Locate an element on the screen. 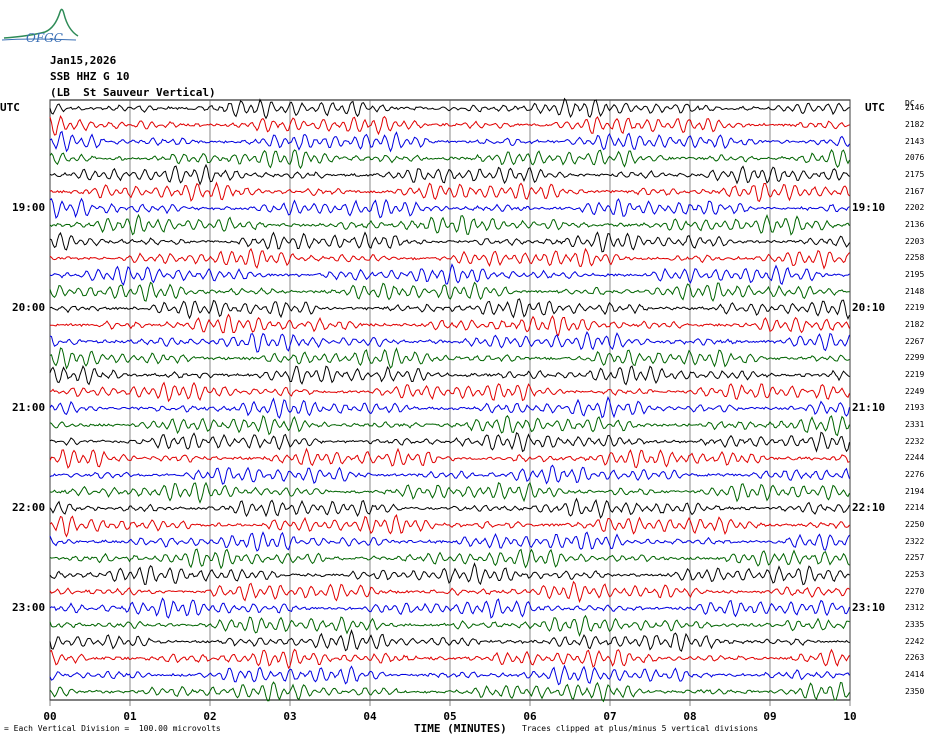 This screenshot has width=930, height=744. x-tick-label: 03 is located at coordinates (290, 716).